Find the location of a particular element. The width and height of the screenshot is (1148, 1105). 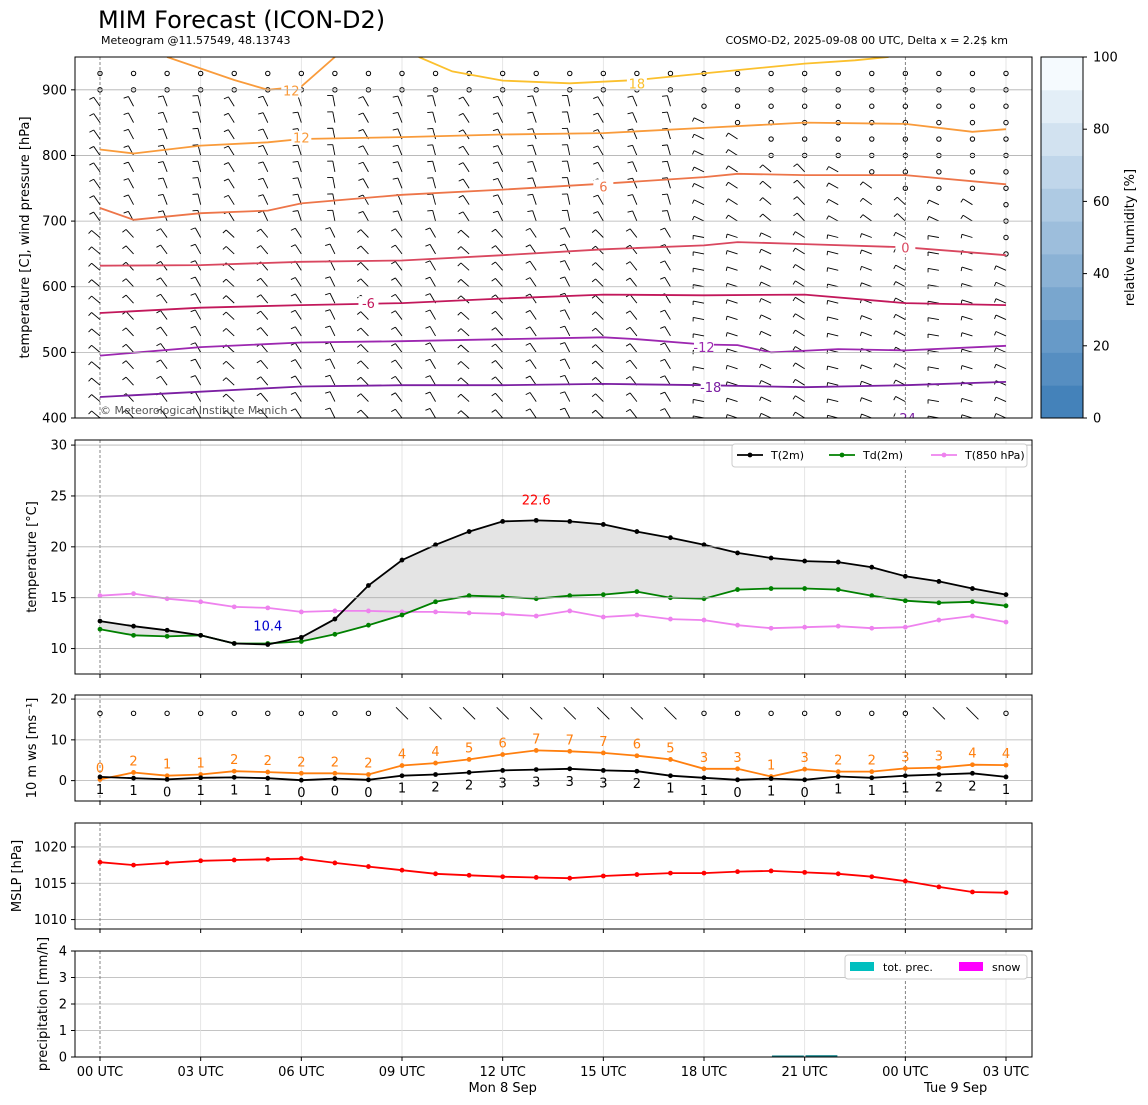

td2m-point is located at coordinates (1006, 606).